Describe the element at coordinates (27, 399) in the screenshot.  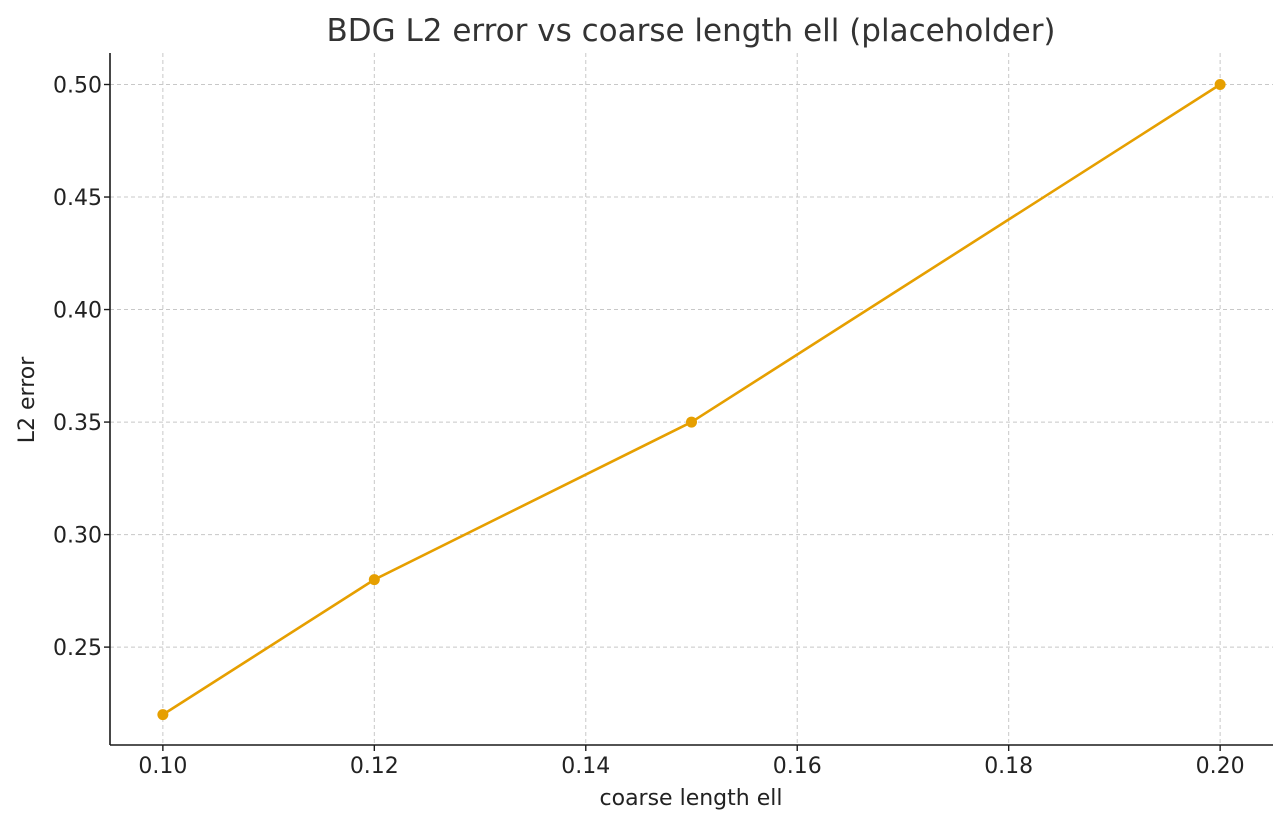
I see `y-axis-label: L2 error` at that location.